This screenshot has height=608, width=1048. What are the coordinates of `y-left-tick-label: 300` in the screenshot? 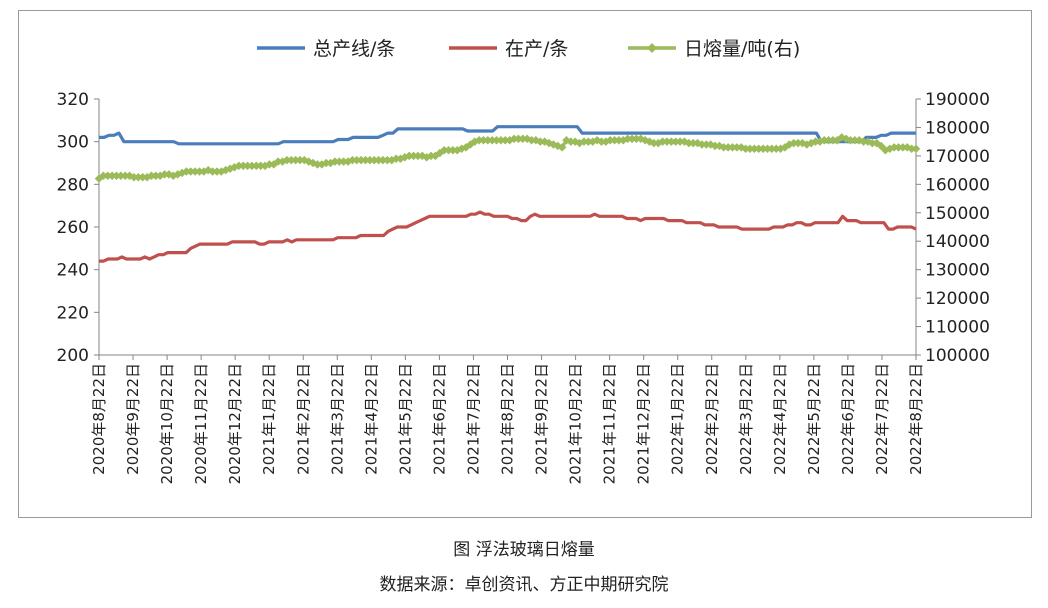 It's located at (73, 143).